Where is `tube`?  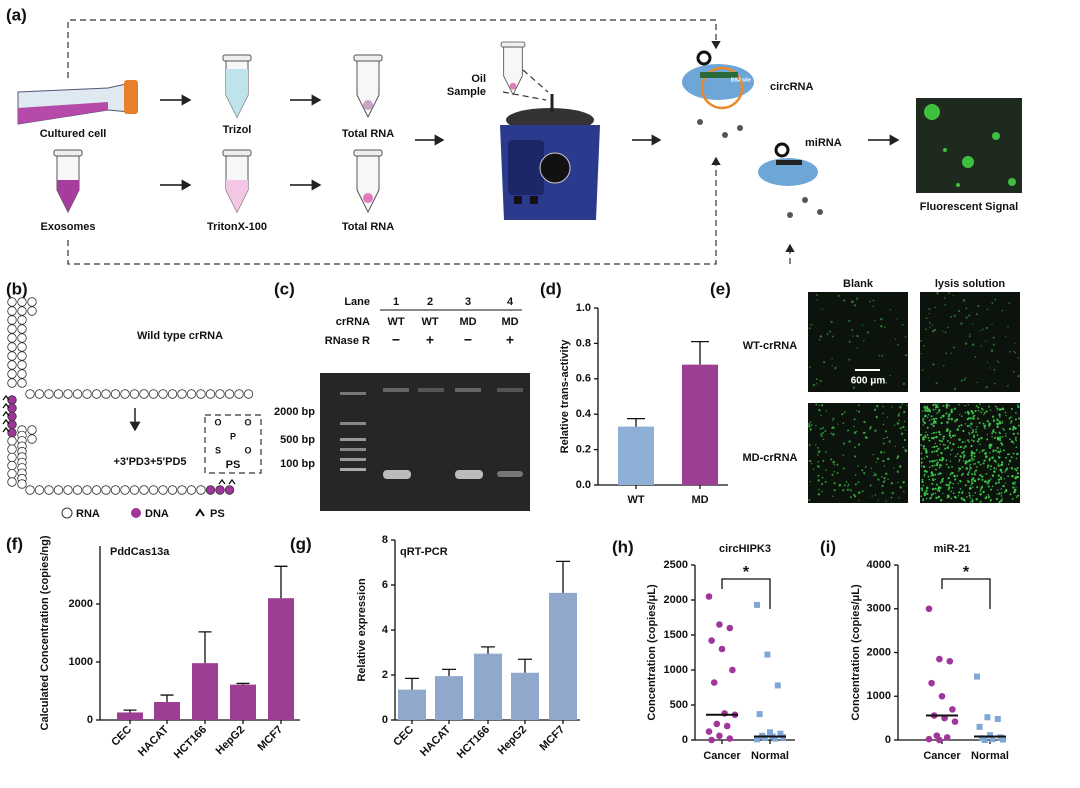
tube is located at coordinates (513, 68).